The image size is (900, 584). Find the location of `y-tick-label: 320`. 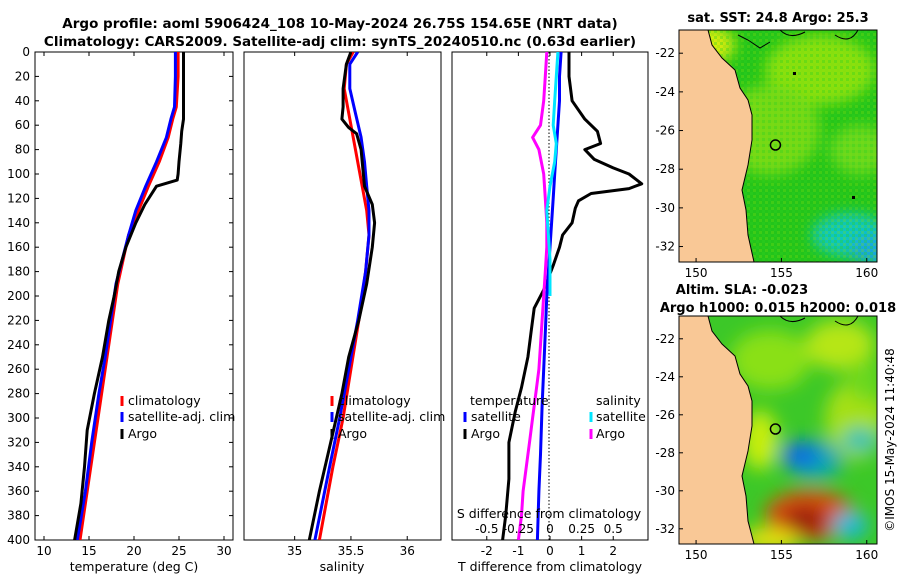

y-tick-label: 320 is located at coordinates (18, 442).